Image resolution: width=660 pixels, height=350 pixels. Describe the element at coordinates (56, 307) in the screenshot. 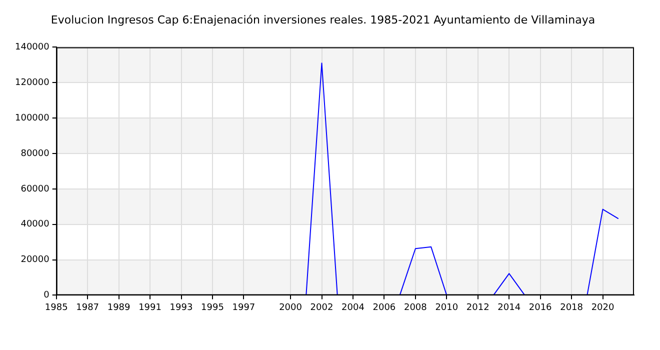

I see `x-tick-label: 1985` at that location.